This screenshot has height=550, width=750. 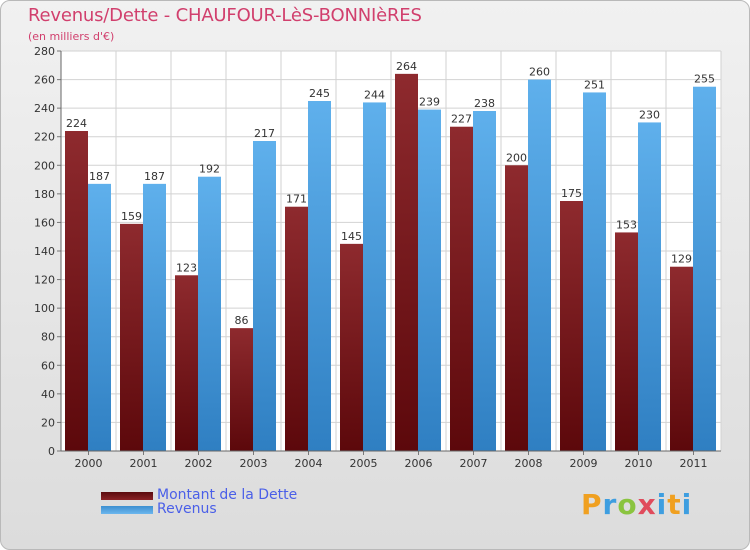 What do you see at coordinates (571, 193) in the screenshot?
I see `value-label-debt: 175` at bounding box center [571, 193].